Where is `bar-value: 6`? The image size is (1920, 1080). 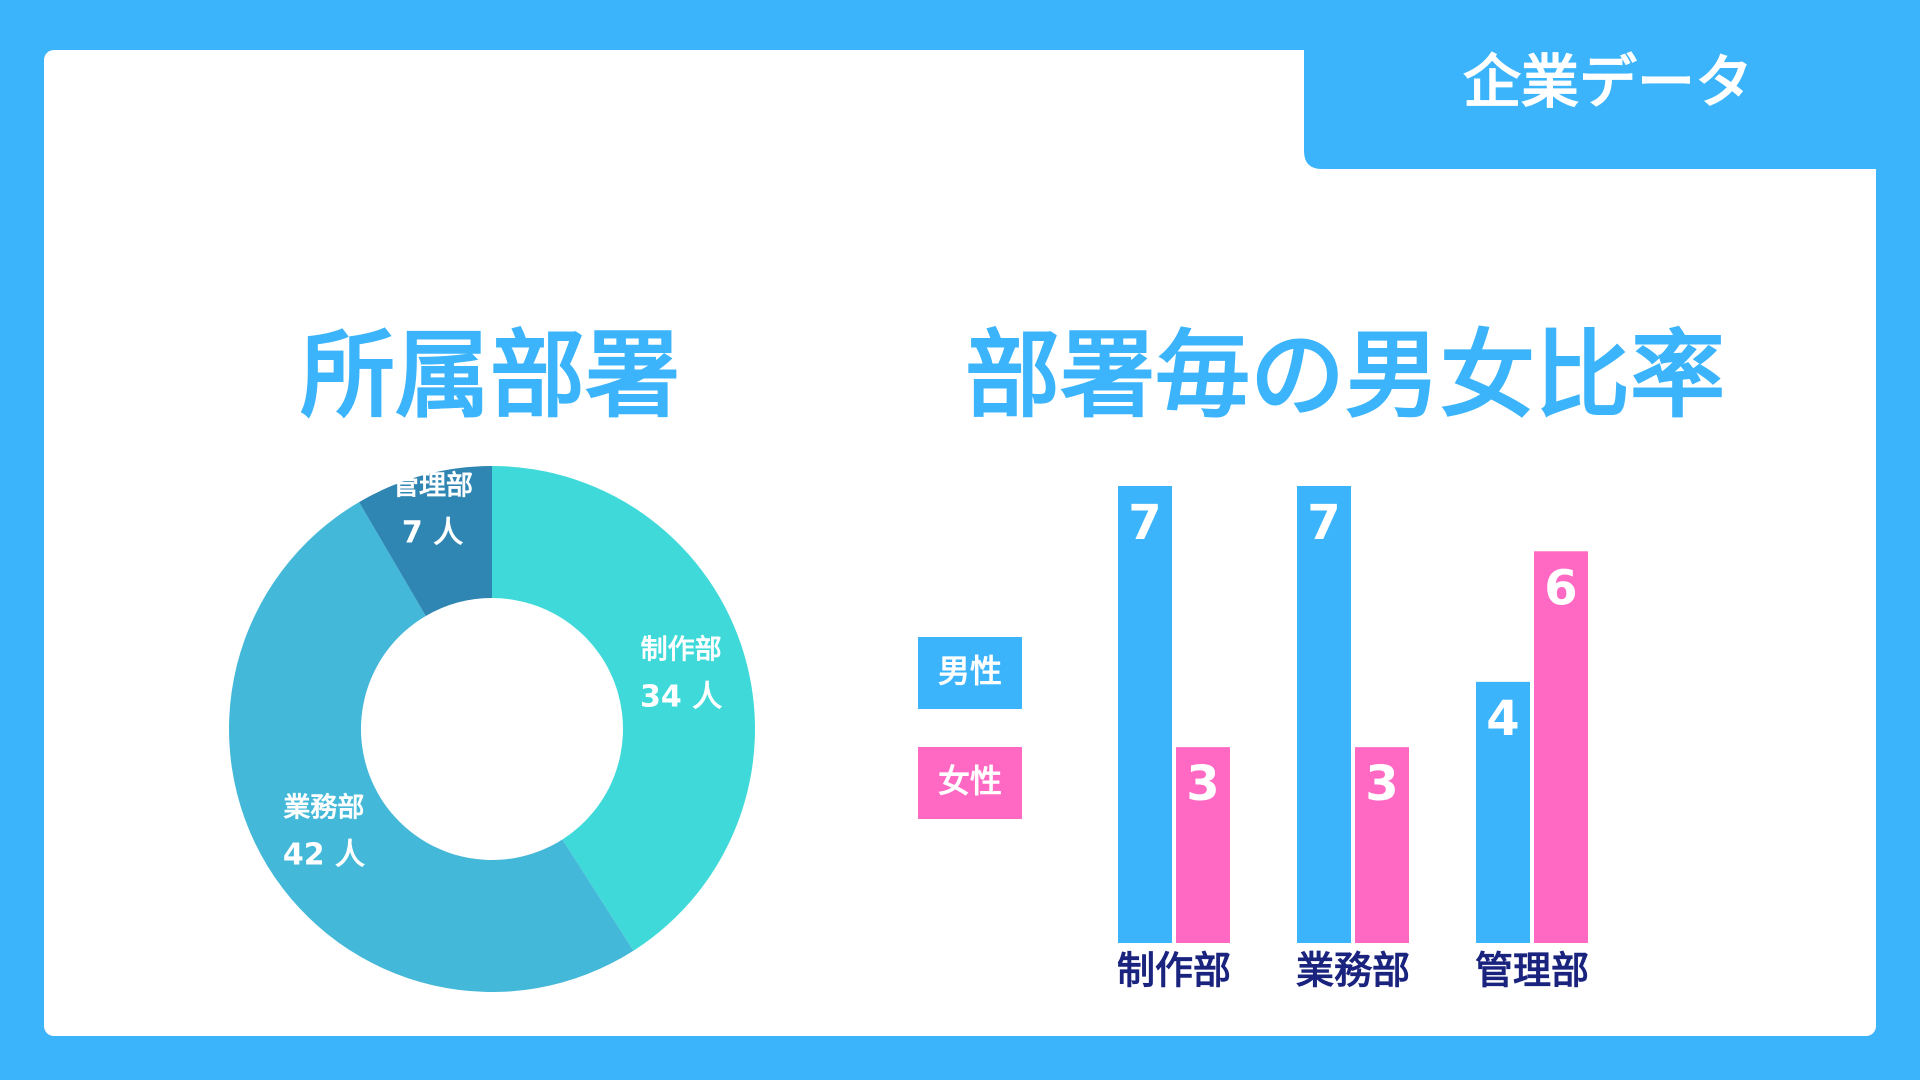 bar-value: 6 is located at coordinates (1560, 588).